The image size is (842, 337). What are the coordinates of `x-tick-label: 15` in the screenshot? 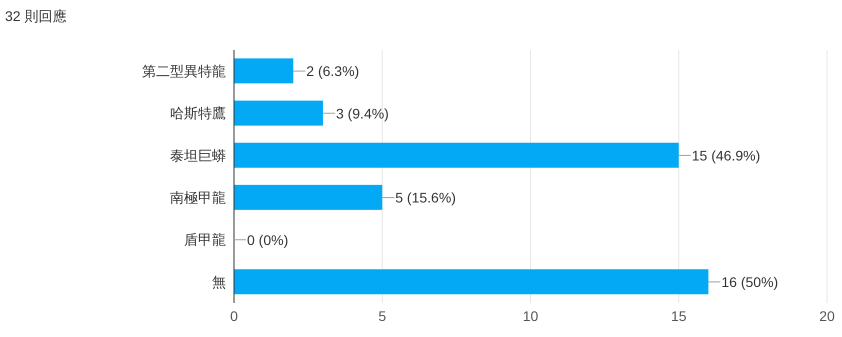 It's located at (678, 316).